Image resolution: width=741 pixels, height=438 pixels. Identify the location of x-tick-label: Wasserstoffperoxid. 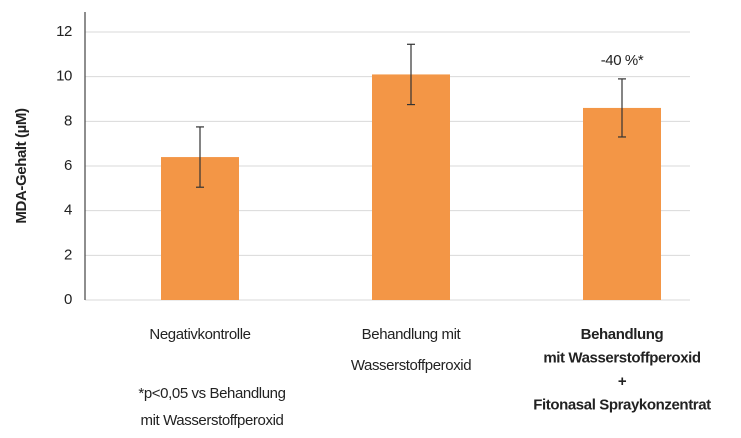
(411, 365).